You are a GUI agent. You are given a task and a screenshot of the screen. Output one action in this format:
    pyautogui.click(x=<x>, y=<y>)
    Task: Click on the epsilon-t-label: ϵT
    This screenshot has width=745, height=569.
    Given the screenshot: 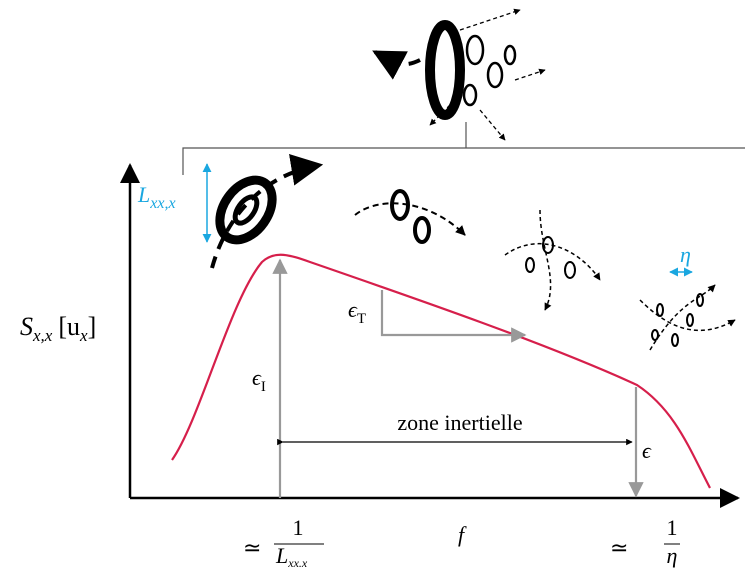 What is the action you would take?
    pyautogui.click(x=357, y=312)
    